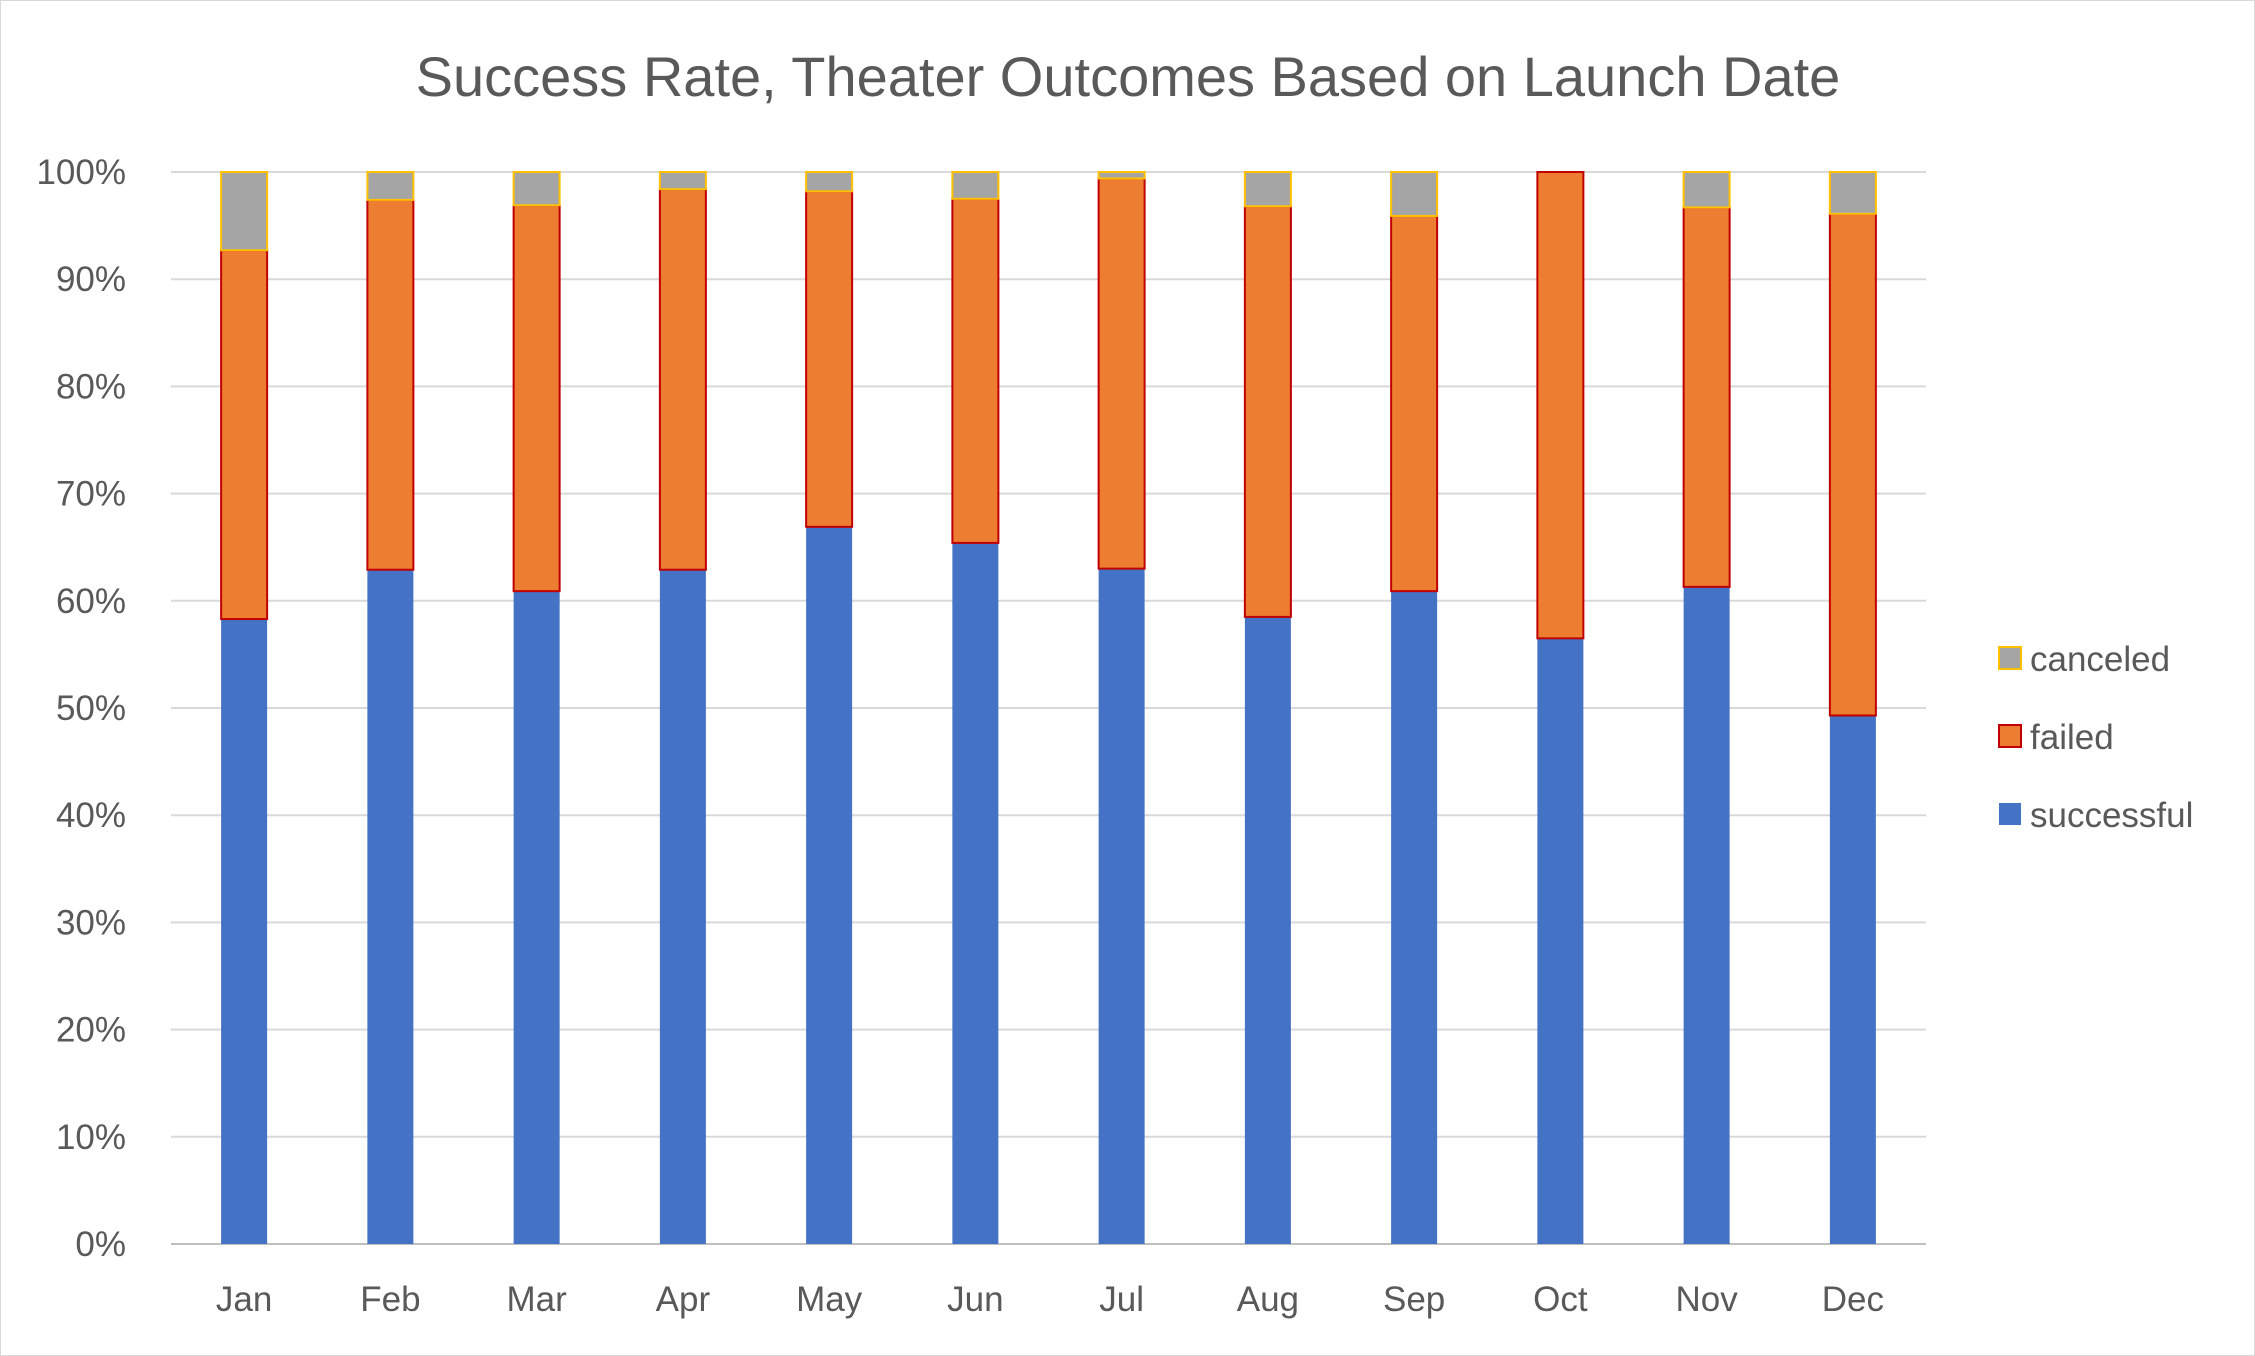 Image resolution: width=2255 pixels, height=1356 pixels. What do you see at coordinates (244, 931) in the screenshot?
I see `bar-successful-jan` at bounding box center [244, 931].